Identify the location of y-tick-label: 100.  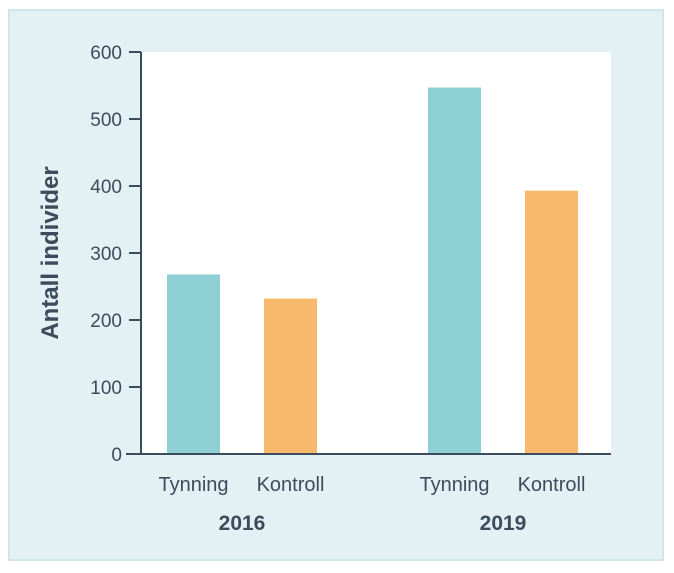
(106, 388).